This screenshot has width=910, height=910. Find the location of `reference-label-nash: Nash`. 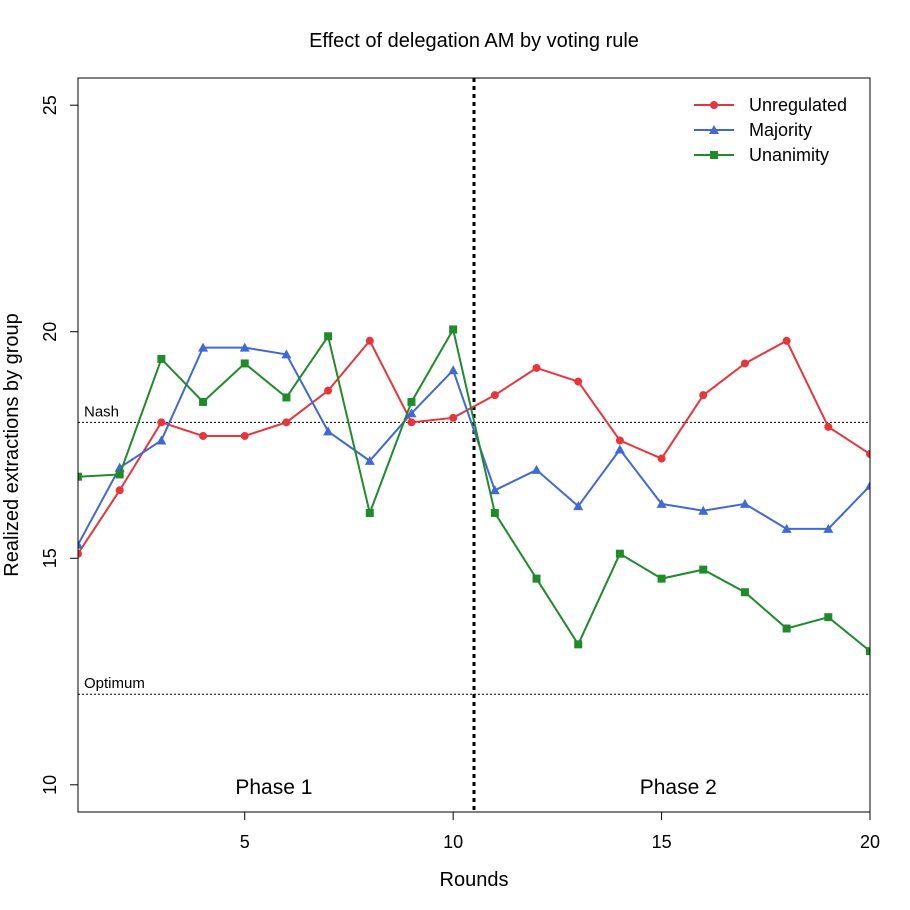

reference-label-nash: Nash is located at coordinates (101, 411).